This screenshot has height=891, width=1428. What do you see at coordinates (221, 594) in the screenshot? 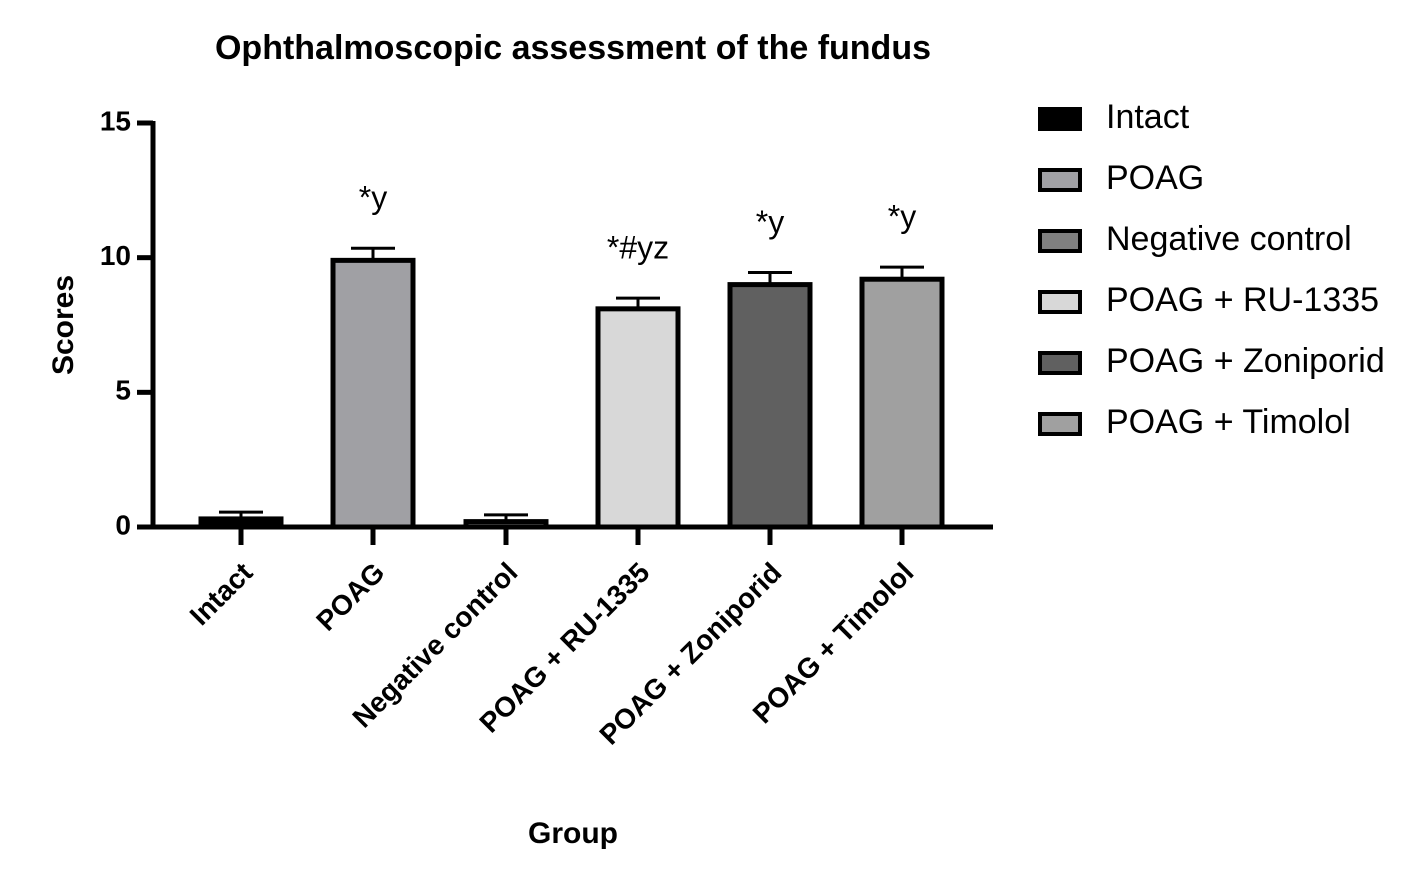
I see `x-tick-label: Intact` at bounding box center [221, 594].